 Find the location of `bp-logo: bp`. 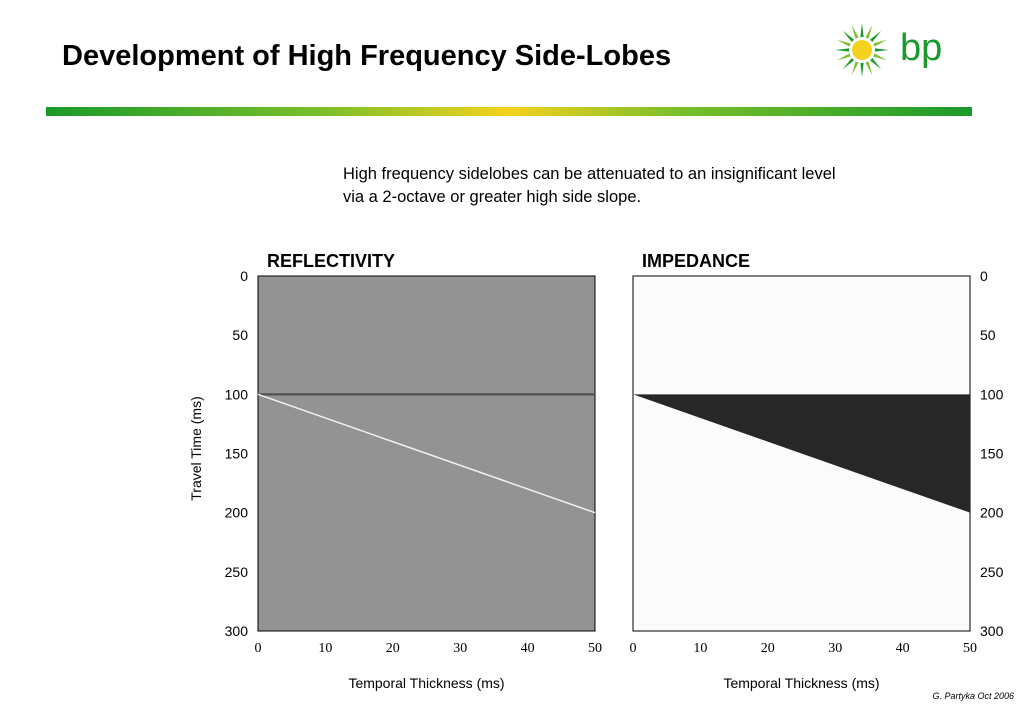

bp-logo: bp is located at coordinates (888, 50).